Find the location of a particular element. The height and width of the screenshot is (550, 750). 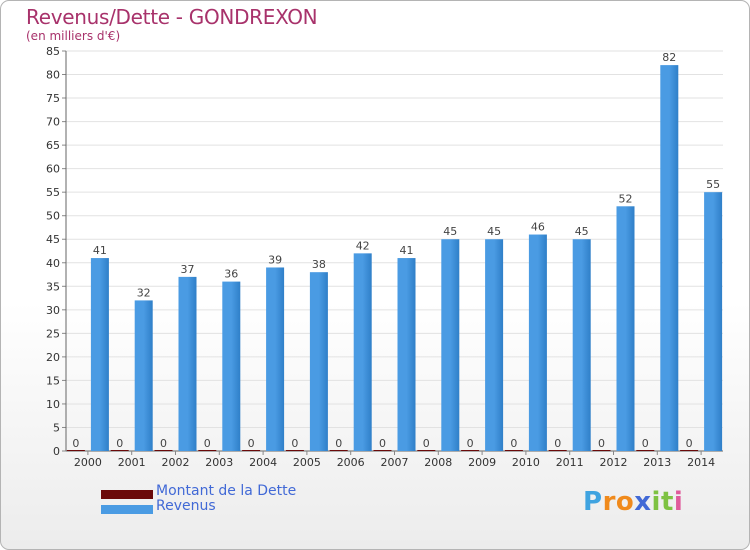

y-tick-label: 80 is located at coordinates (53, 75).